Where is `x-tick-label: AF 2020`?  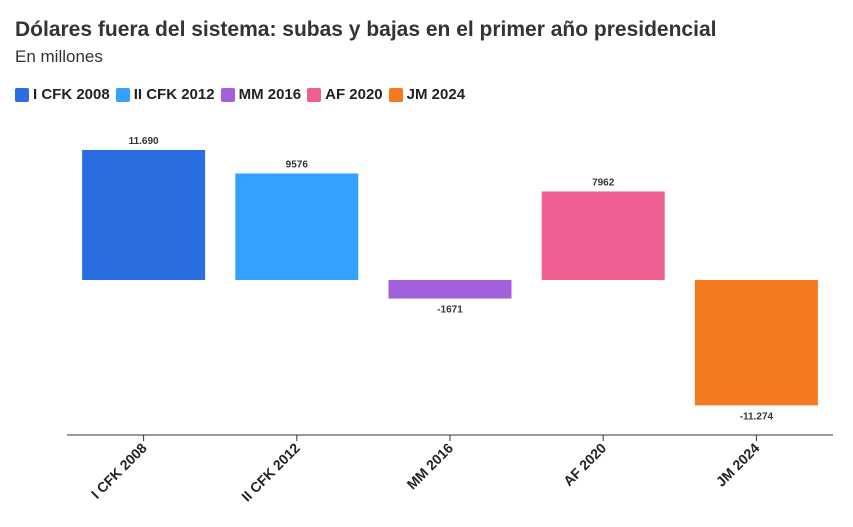 x-tick-label: AF 2020 is located at coordinates (584, 464).